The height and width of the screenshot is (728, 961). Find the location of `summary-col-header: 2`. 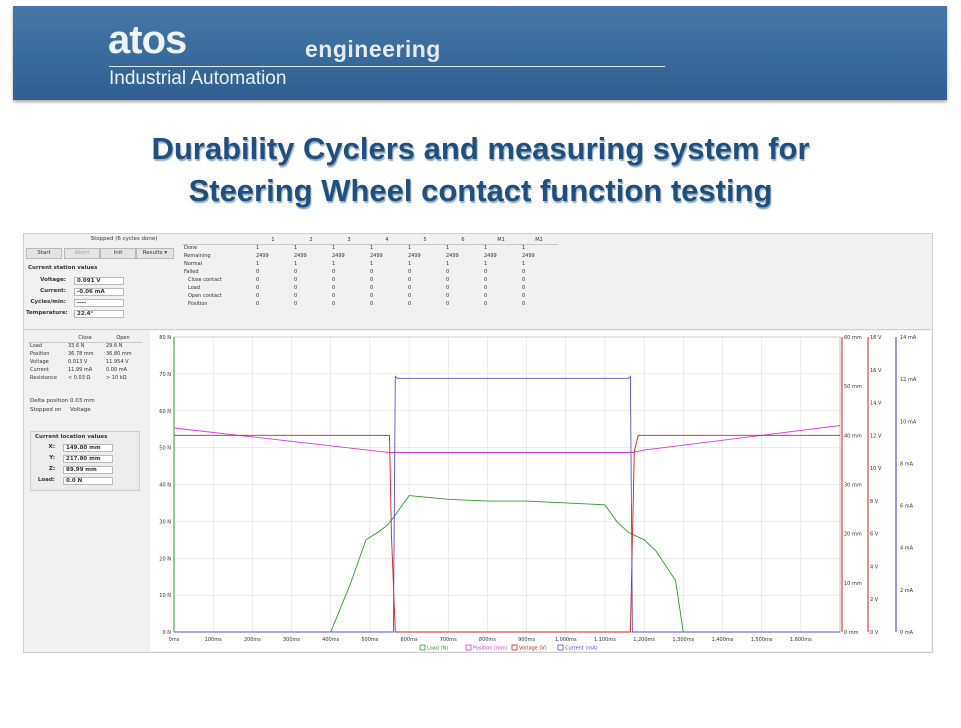

summary-col-header: 2 is located at coordinates (311, 240).